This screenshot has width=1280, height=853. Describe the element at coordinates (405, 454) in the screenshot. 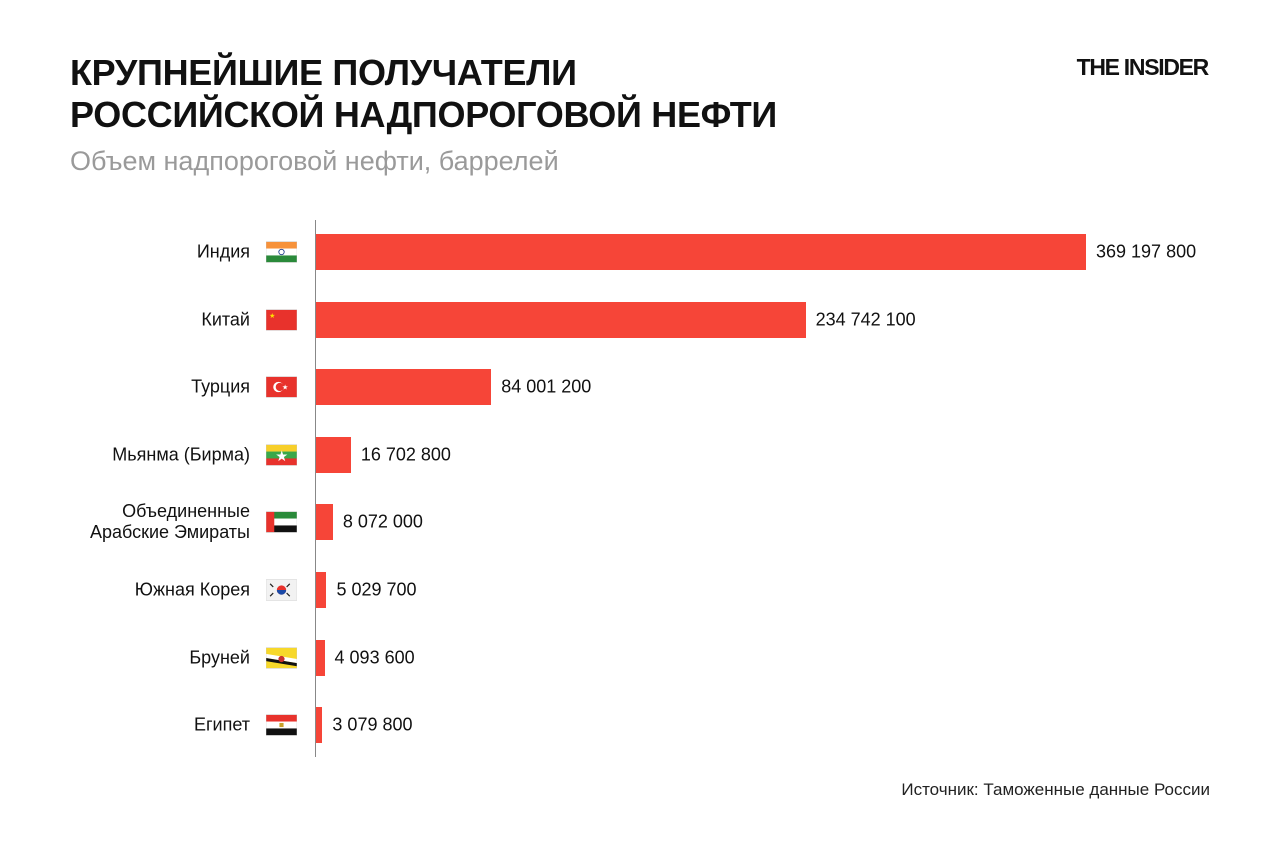

I see `value-label: 16 702 800` at that location.